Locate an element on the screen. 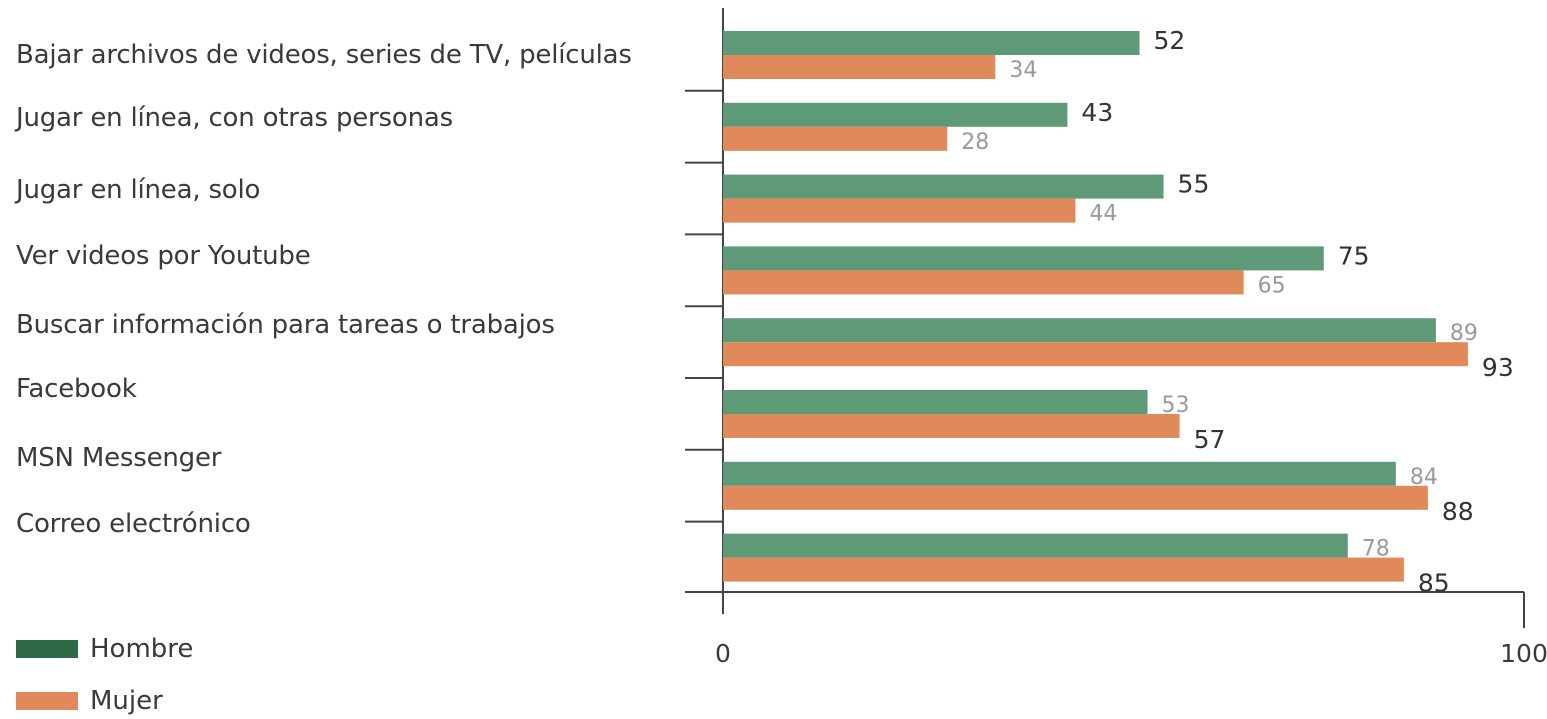 This screenshot has height=719, width=1547. data-label-hombre: 75 is located at coordinates (1354, 255).